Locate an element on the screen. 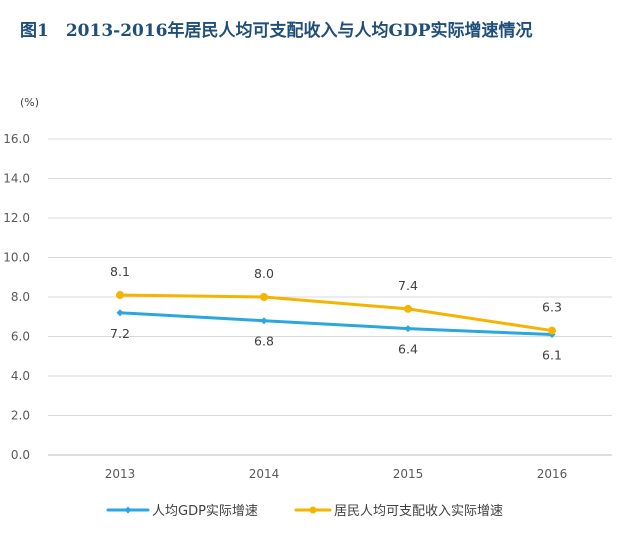  y-tick-label: 14.0 is located at coordinates (16, 179).